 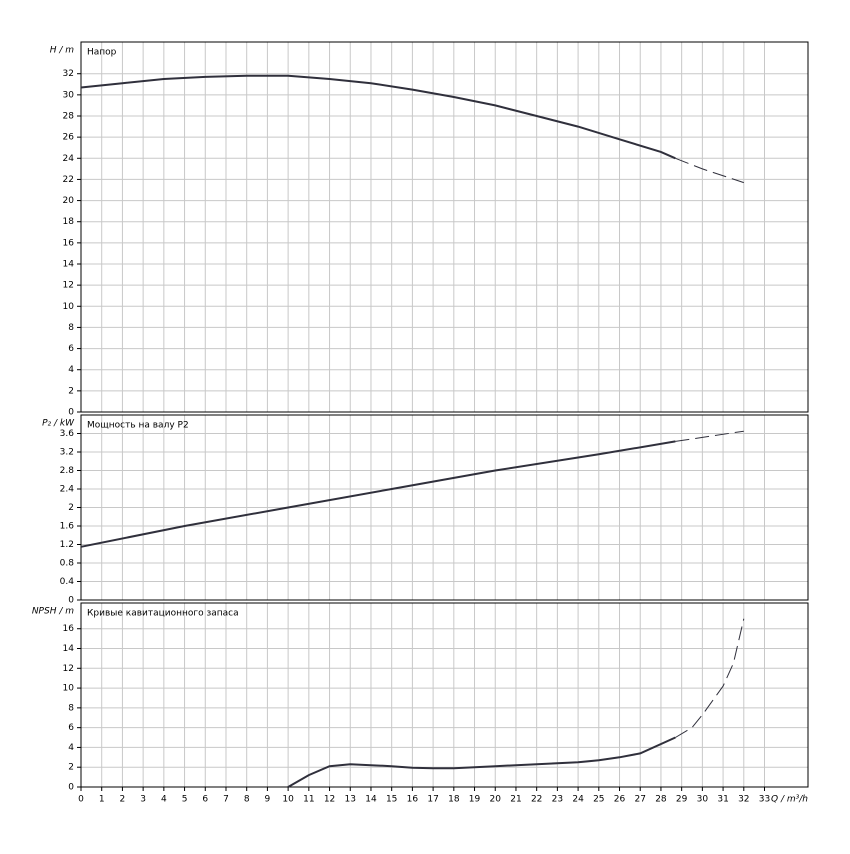 I want to click on panel-title: Мощность на валу P2, so click(x=138, y=426).